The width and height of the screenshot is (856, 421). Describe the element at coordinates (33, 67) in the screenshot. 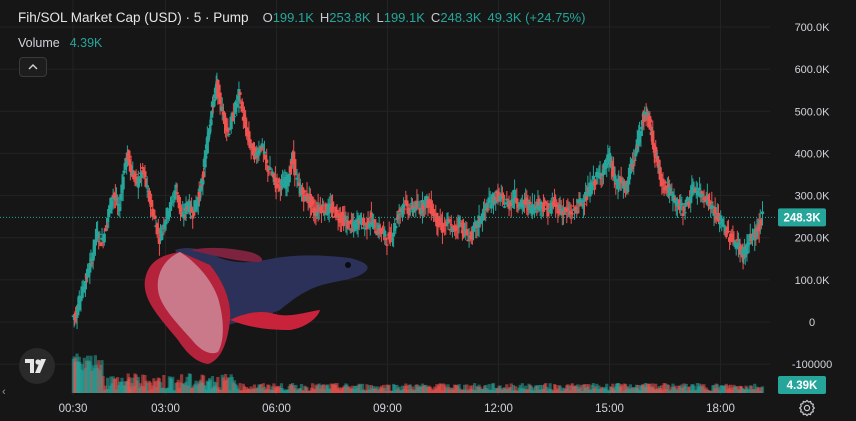

I see `collapse-legend-button` at that location.